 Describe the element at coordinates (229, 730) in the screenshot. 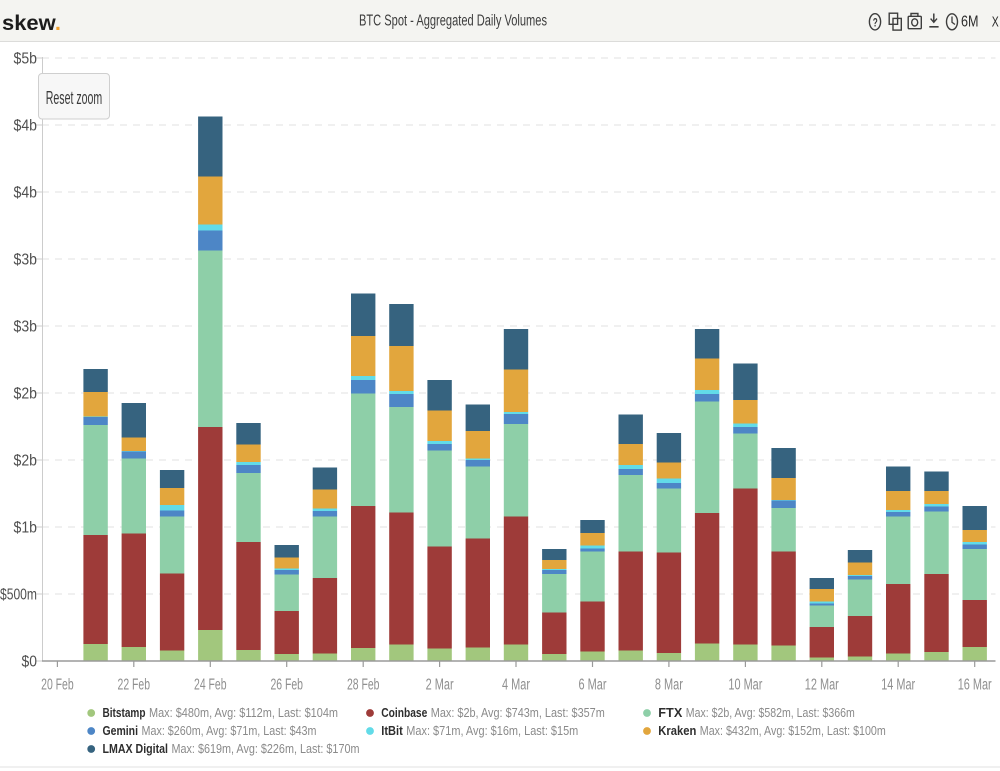

I see `svg-text:Max: $260m, Avg: $71m, Last: $: Max: $260m, Avg: $71m, Last: $43m` at that location.